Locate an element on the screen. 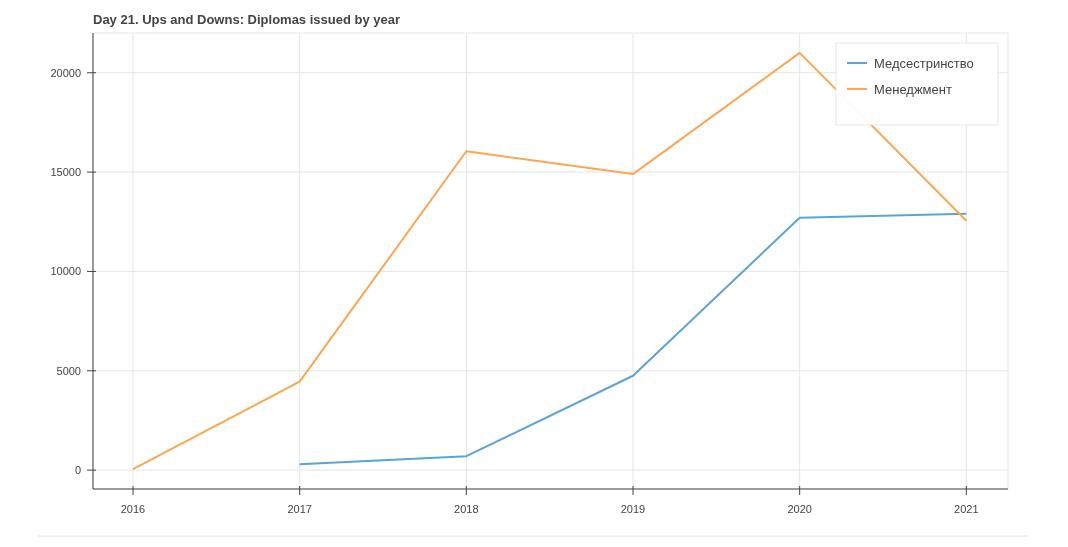 The width and height of the screenshot is (1068, 547). y-tick-label: 20000 is located at coordinates (65, 72).